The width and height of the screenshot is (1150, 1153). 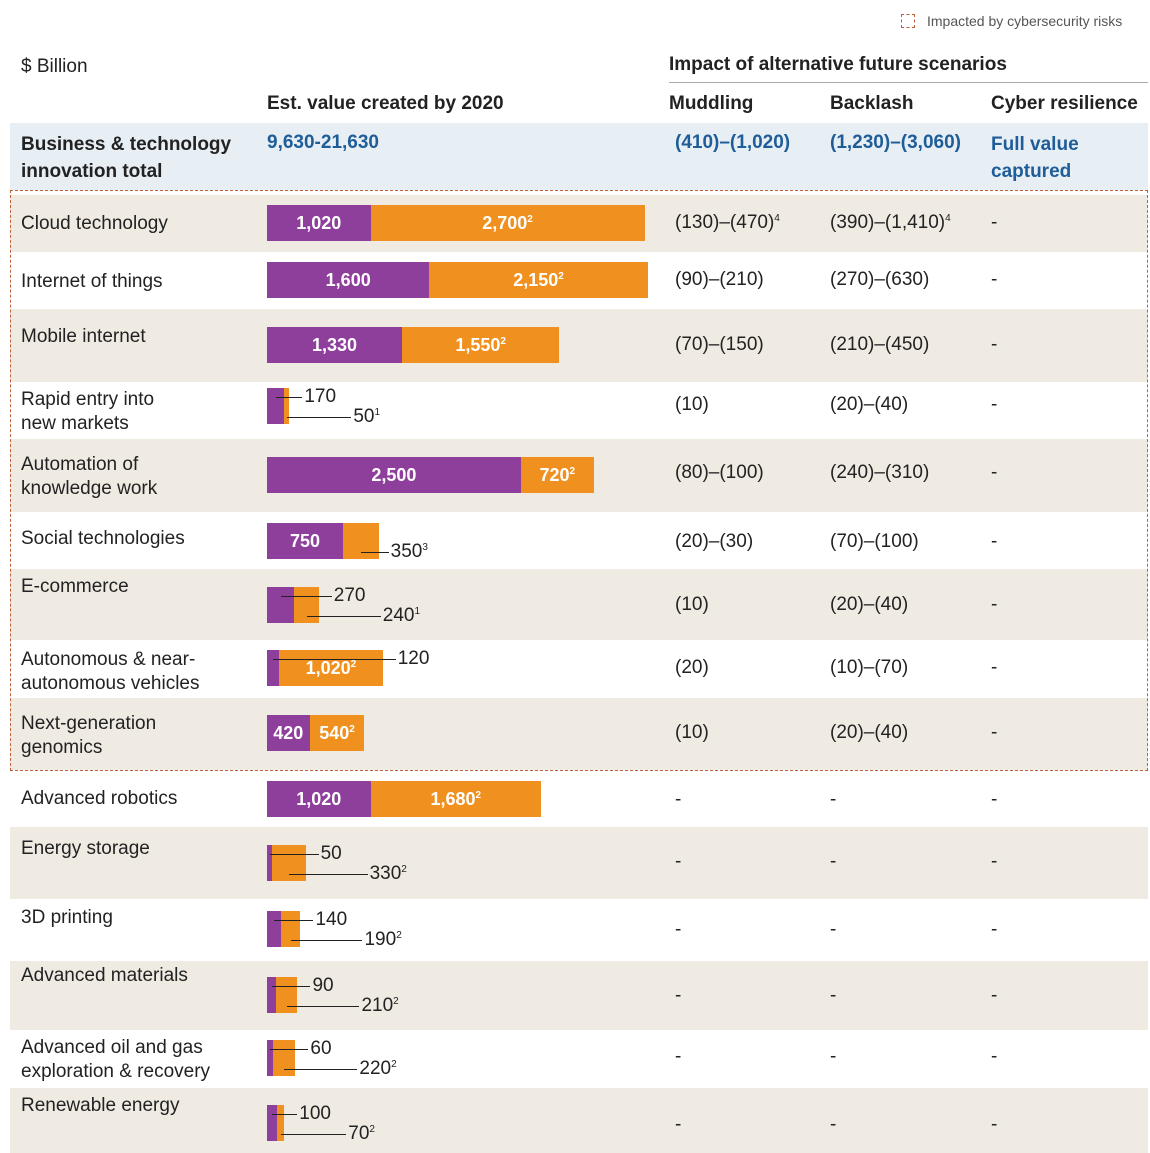 What do you see at coordinates (92, 281) in the screenshot?
I see `category: Internet of things` at bounding box center [92, 281].